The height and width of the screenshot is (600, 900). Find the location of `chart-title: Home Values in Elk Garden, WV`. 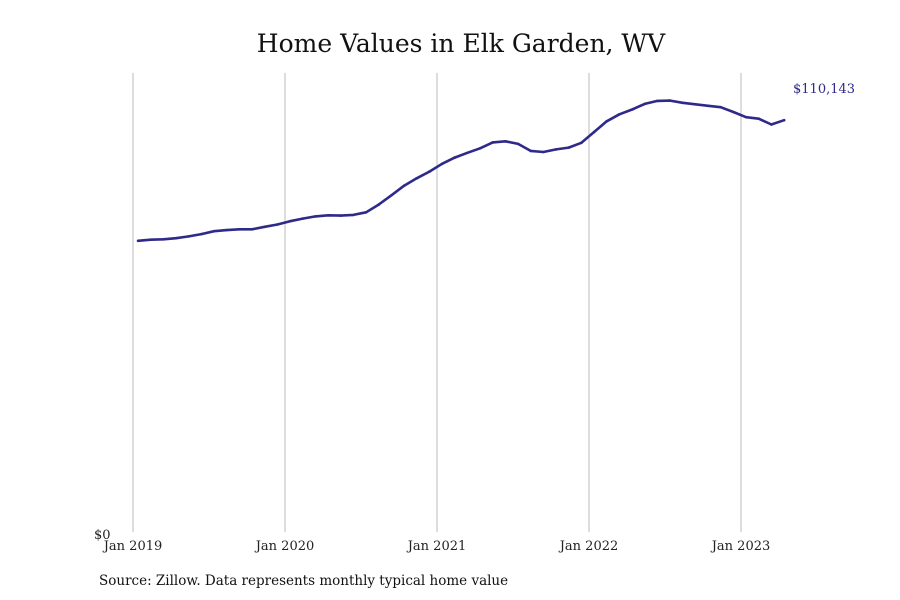

chart-title: Home Values in Elk Garden, WV is located at coordinates (461, 43).